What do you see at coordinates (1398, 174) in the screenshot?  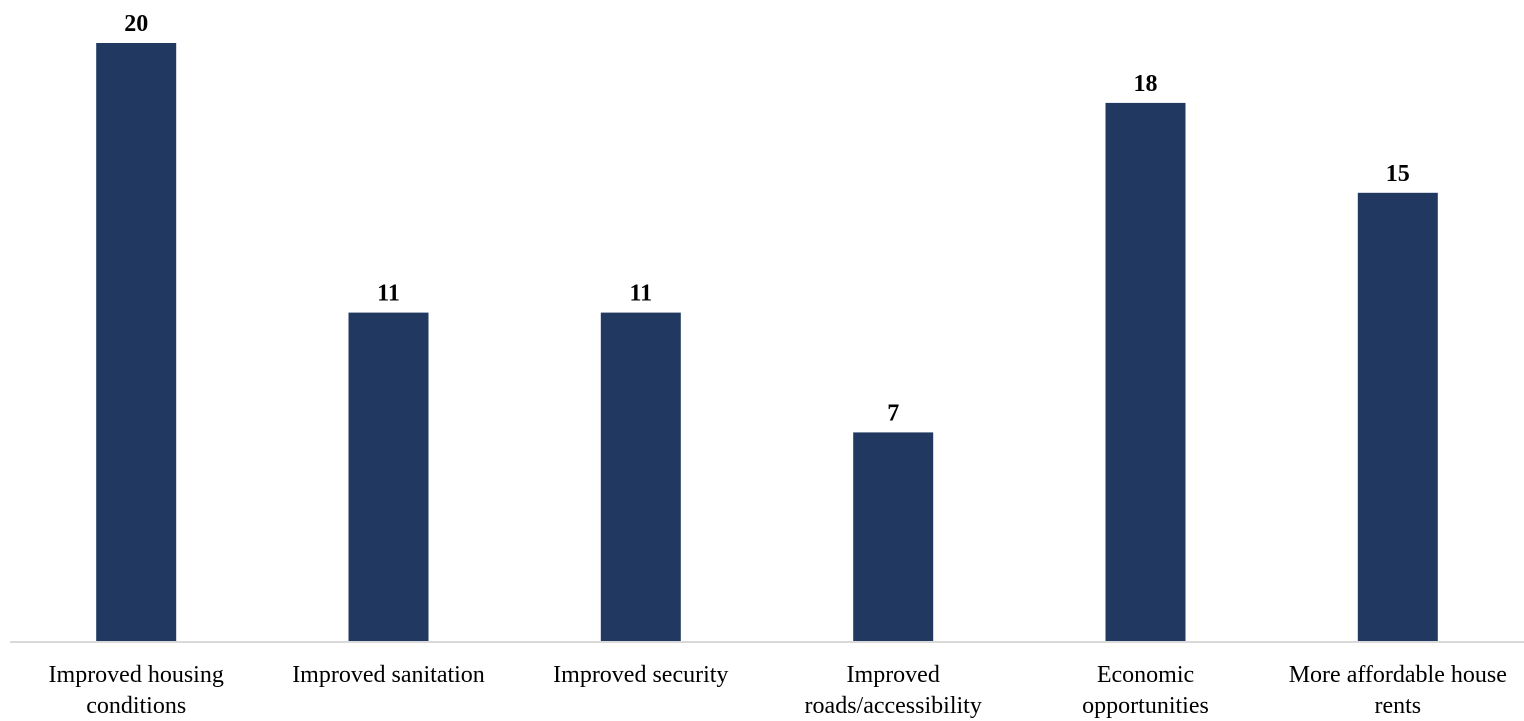 I see `data-label-5: 15` at bounding box center [1398, 174].